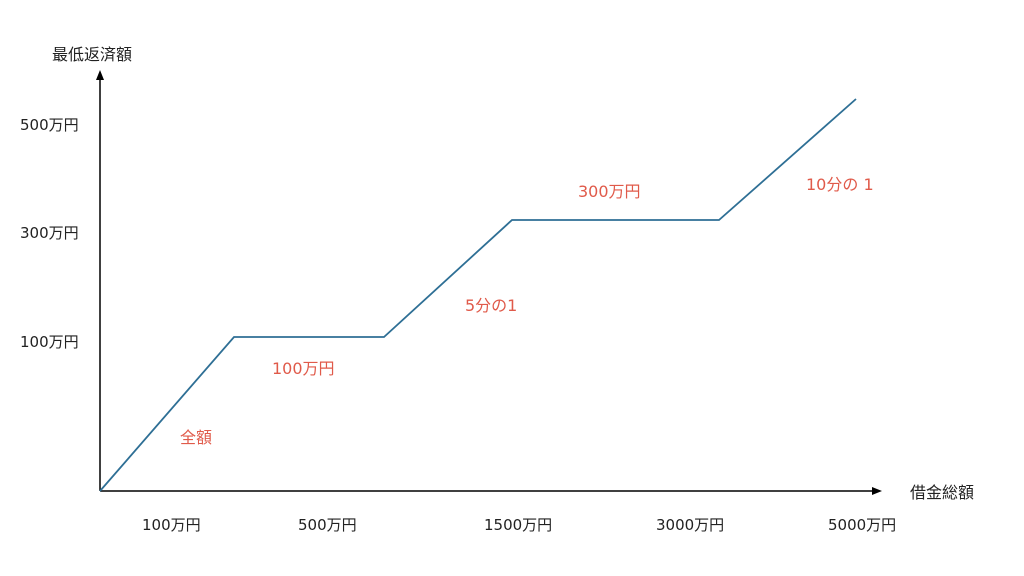 Image resolution: width=1024 pixels, height=576 pixels. What do you see at coordinates (942, 492) in the screenshot?
I see `x-axis-title: 借金総額` at bounding box center [942, 492].